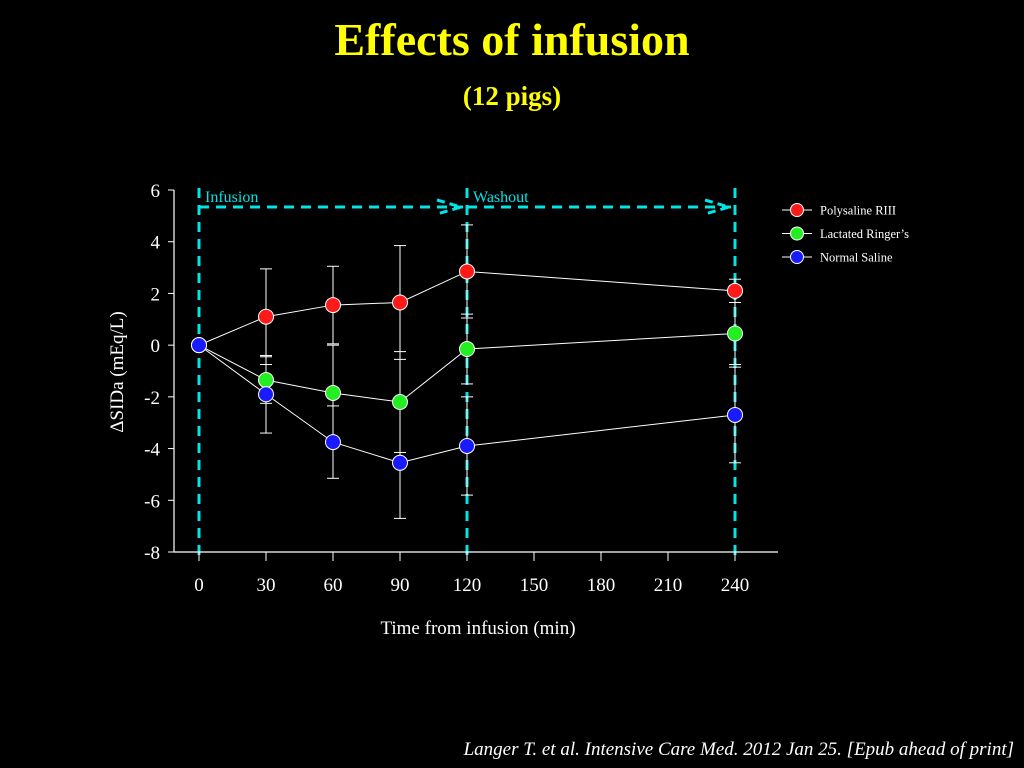 Image resolution: width=1024 pixels, height=768 pixels. Describe the element at coordinates (400, 585) in the screenshot. I see `x-tick-label: 90` at that location.